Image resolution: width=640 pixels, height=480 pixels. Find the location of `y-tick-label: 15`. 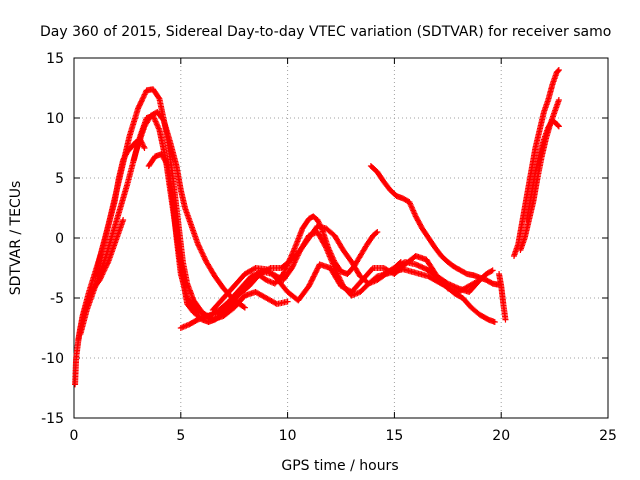

y-tick-label: 15 is located at coordinates (55, 59).